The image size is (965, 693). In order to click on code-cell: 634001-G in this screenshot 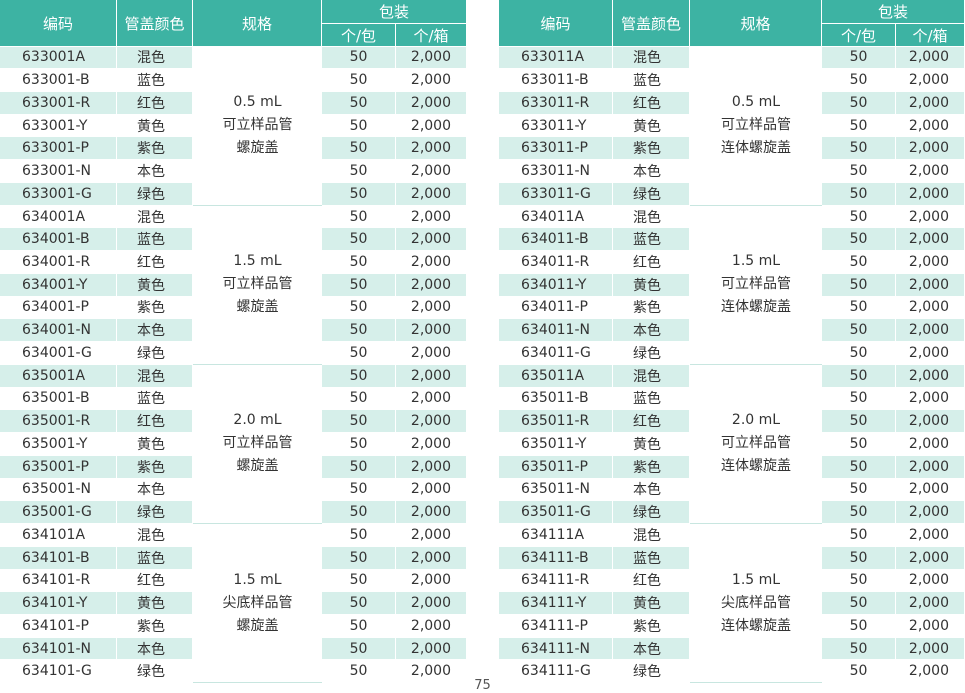, I will do `click(58, 353)`.